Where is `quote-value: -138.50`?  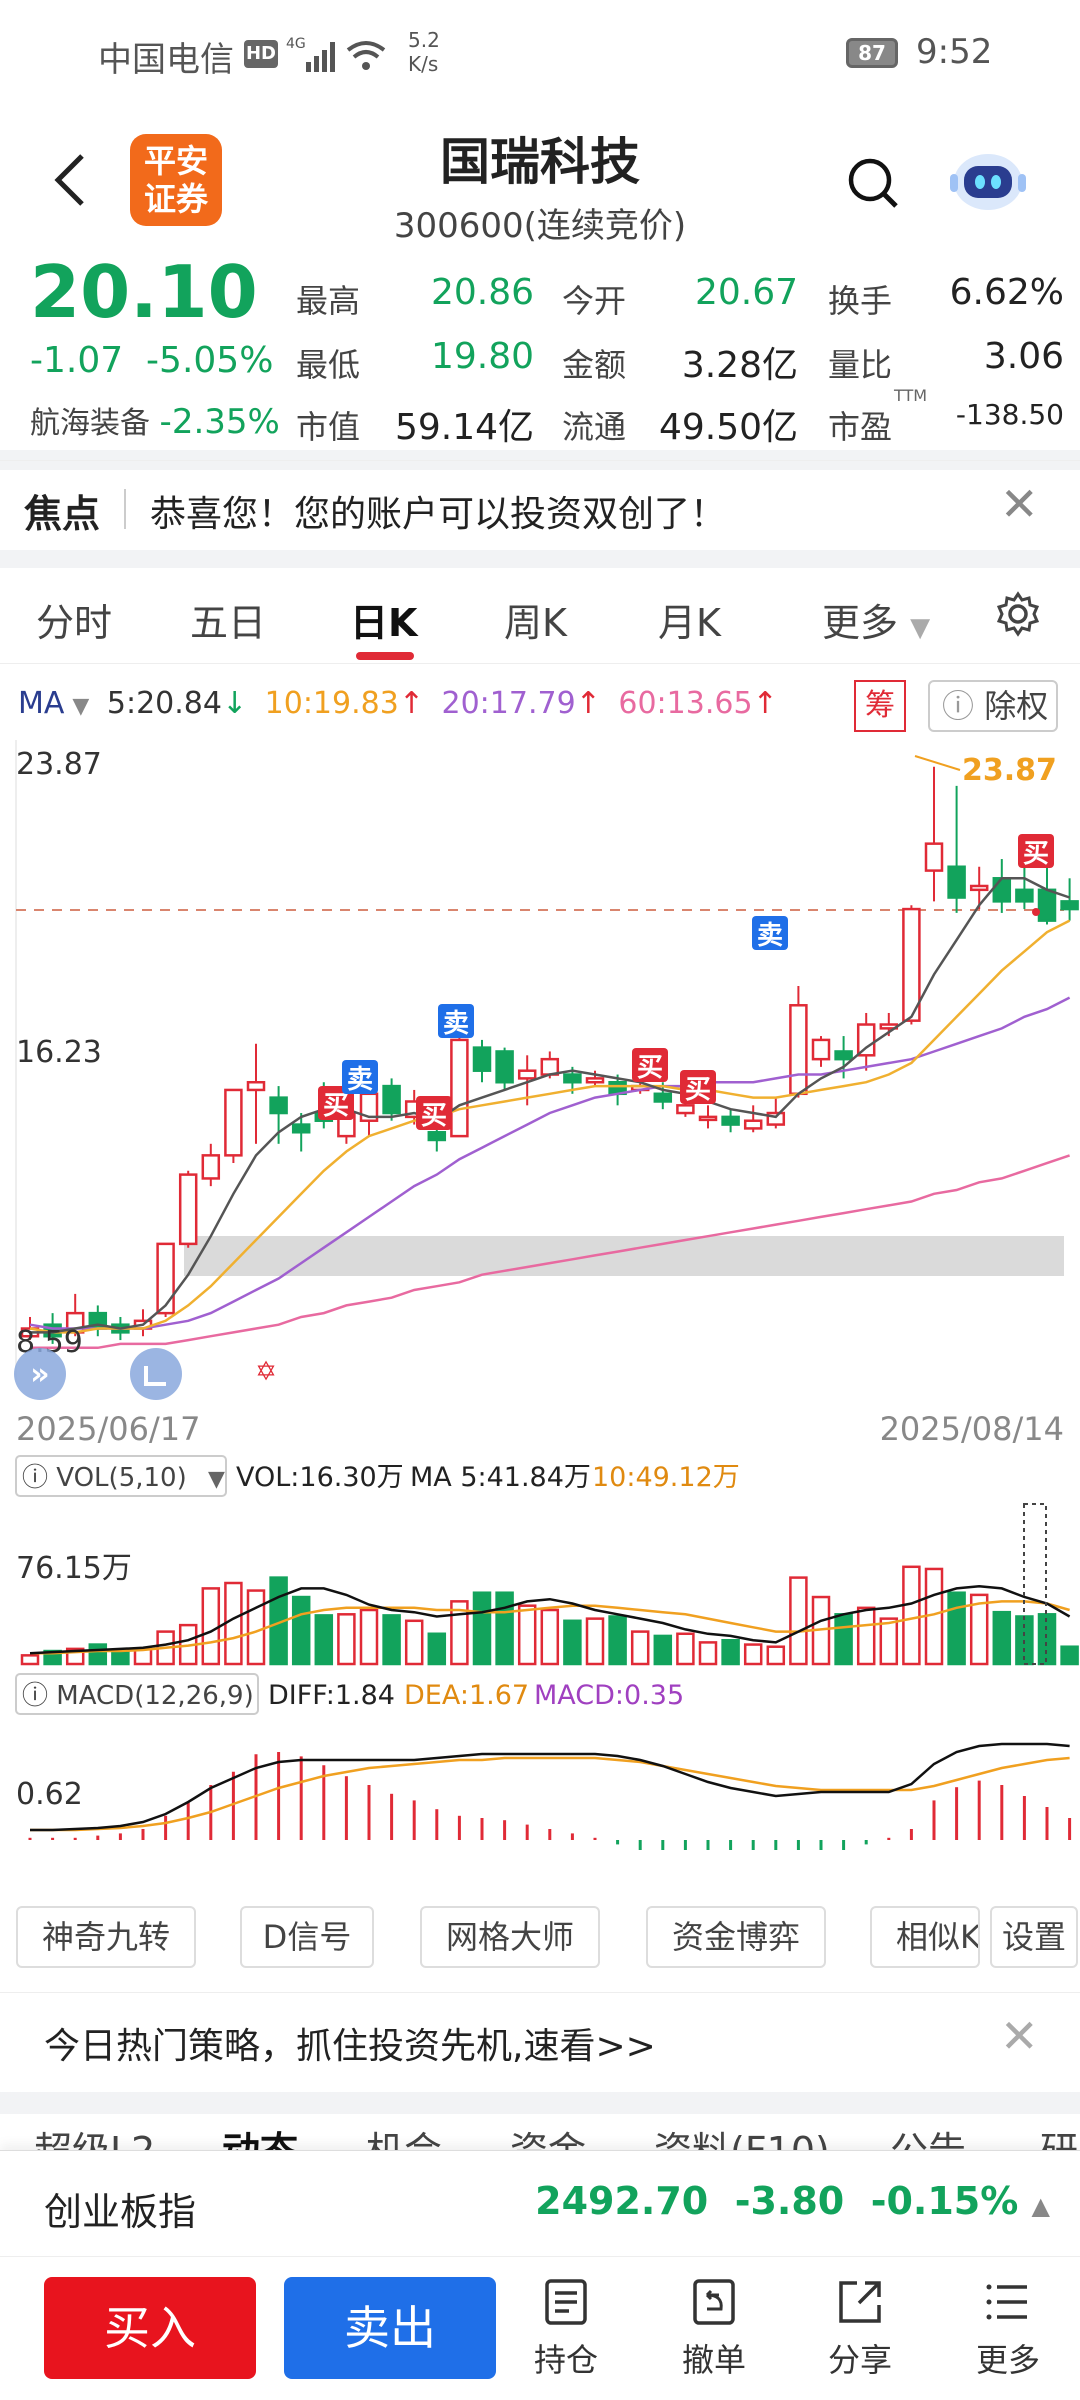
quote-value: -138.50 is located at coordinates (1009, 414).